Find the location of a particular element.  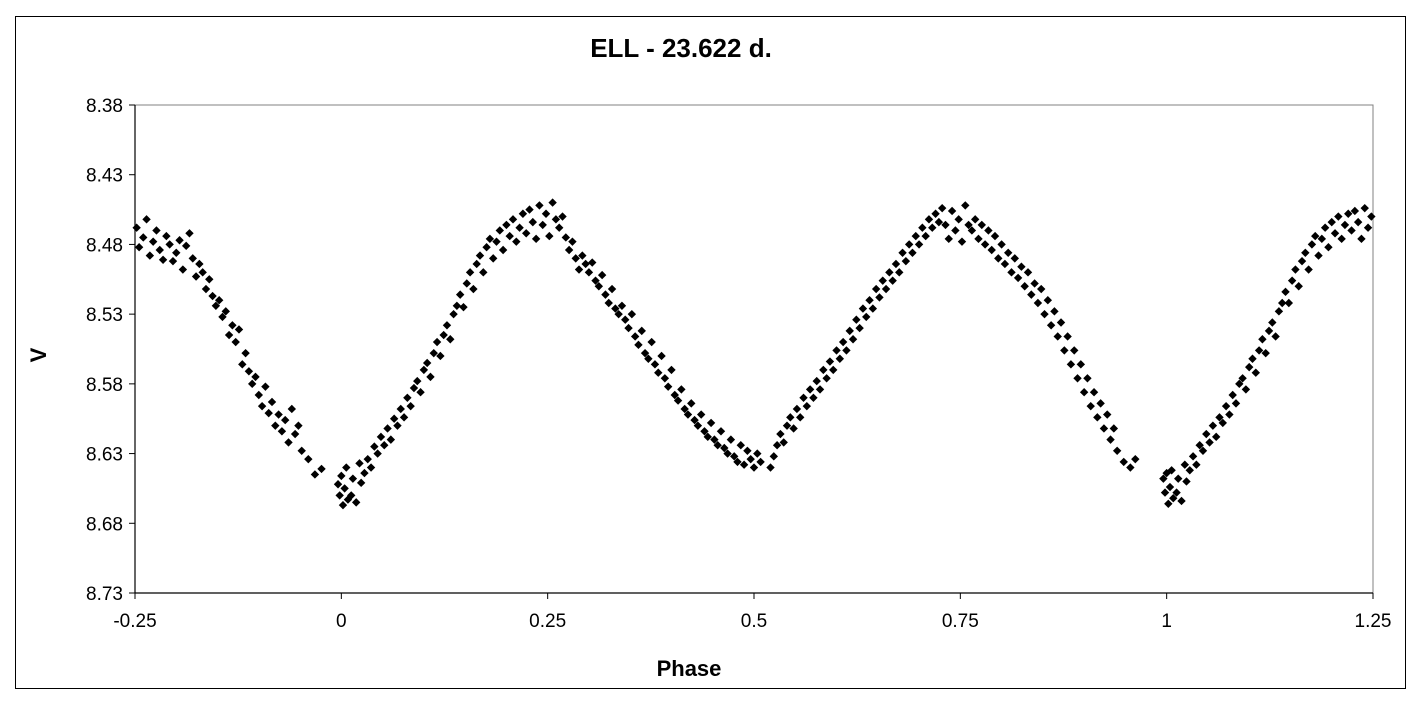

x-axis-title: Phase is located at coordinates (689, 668).